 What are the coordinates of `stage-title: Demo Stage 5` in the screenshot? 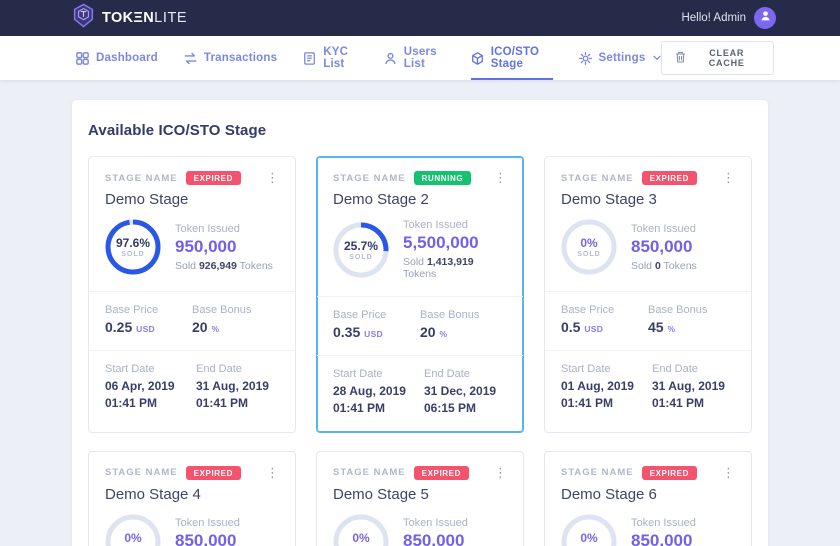 It's located at (381, 494).